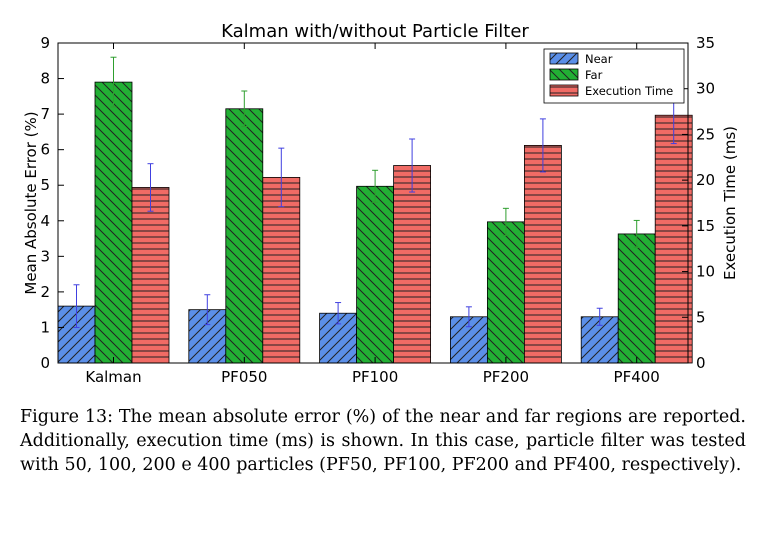 This screenshot has width=772, height=540. What do you see at coordinates (113, 377) in the screenshot?
I see `x-tick-label: Kalman` at bounding box center [113, 377].